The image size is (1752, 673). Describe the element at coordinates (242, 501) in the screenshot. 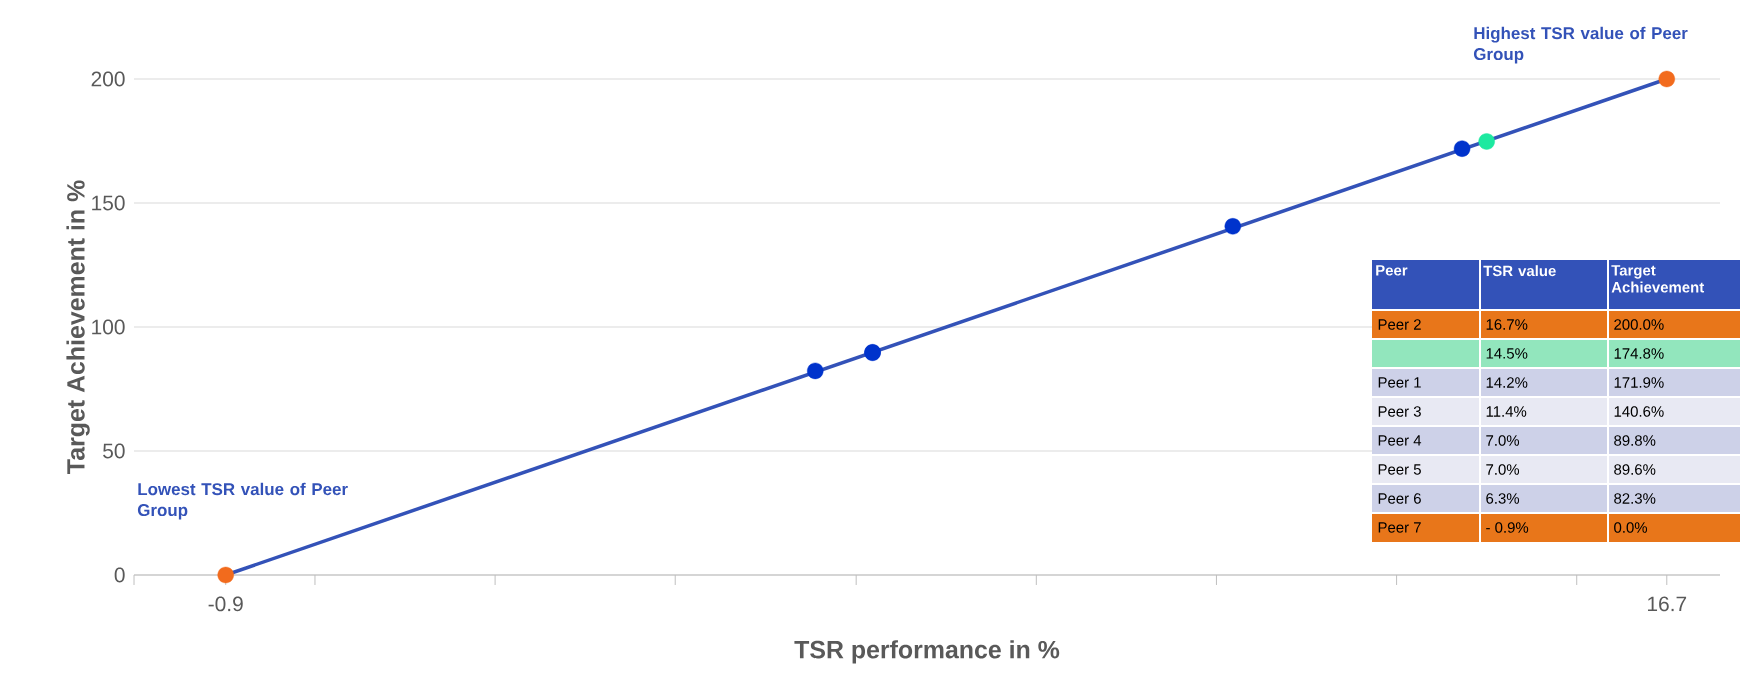

I see `annotation: Lowest TSR value of Peer Group` at that location.